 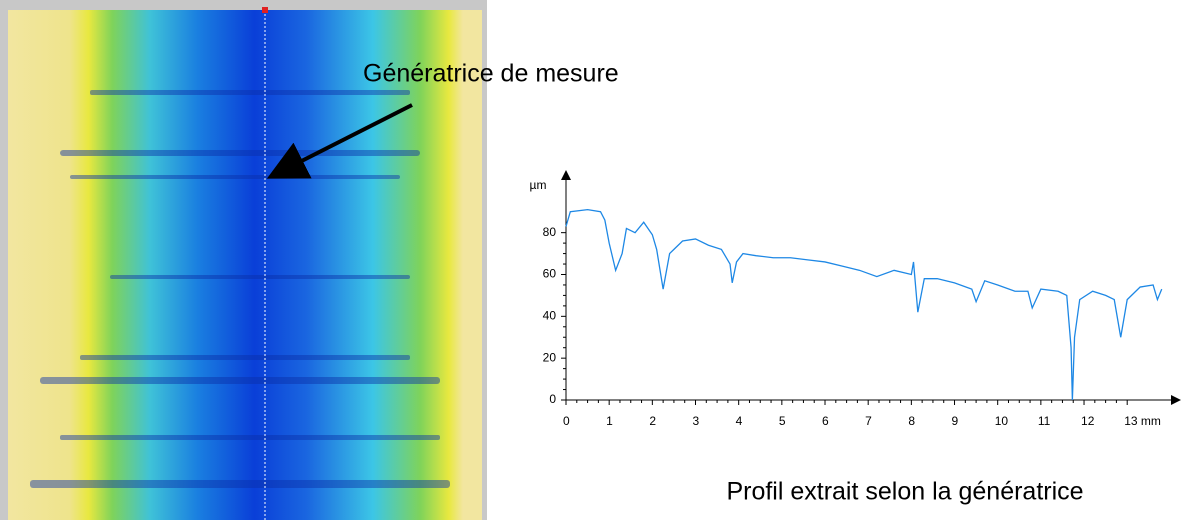 I want to click on x-tick-label: 0, so click(x=566, y=421).